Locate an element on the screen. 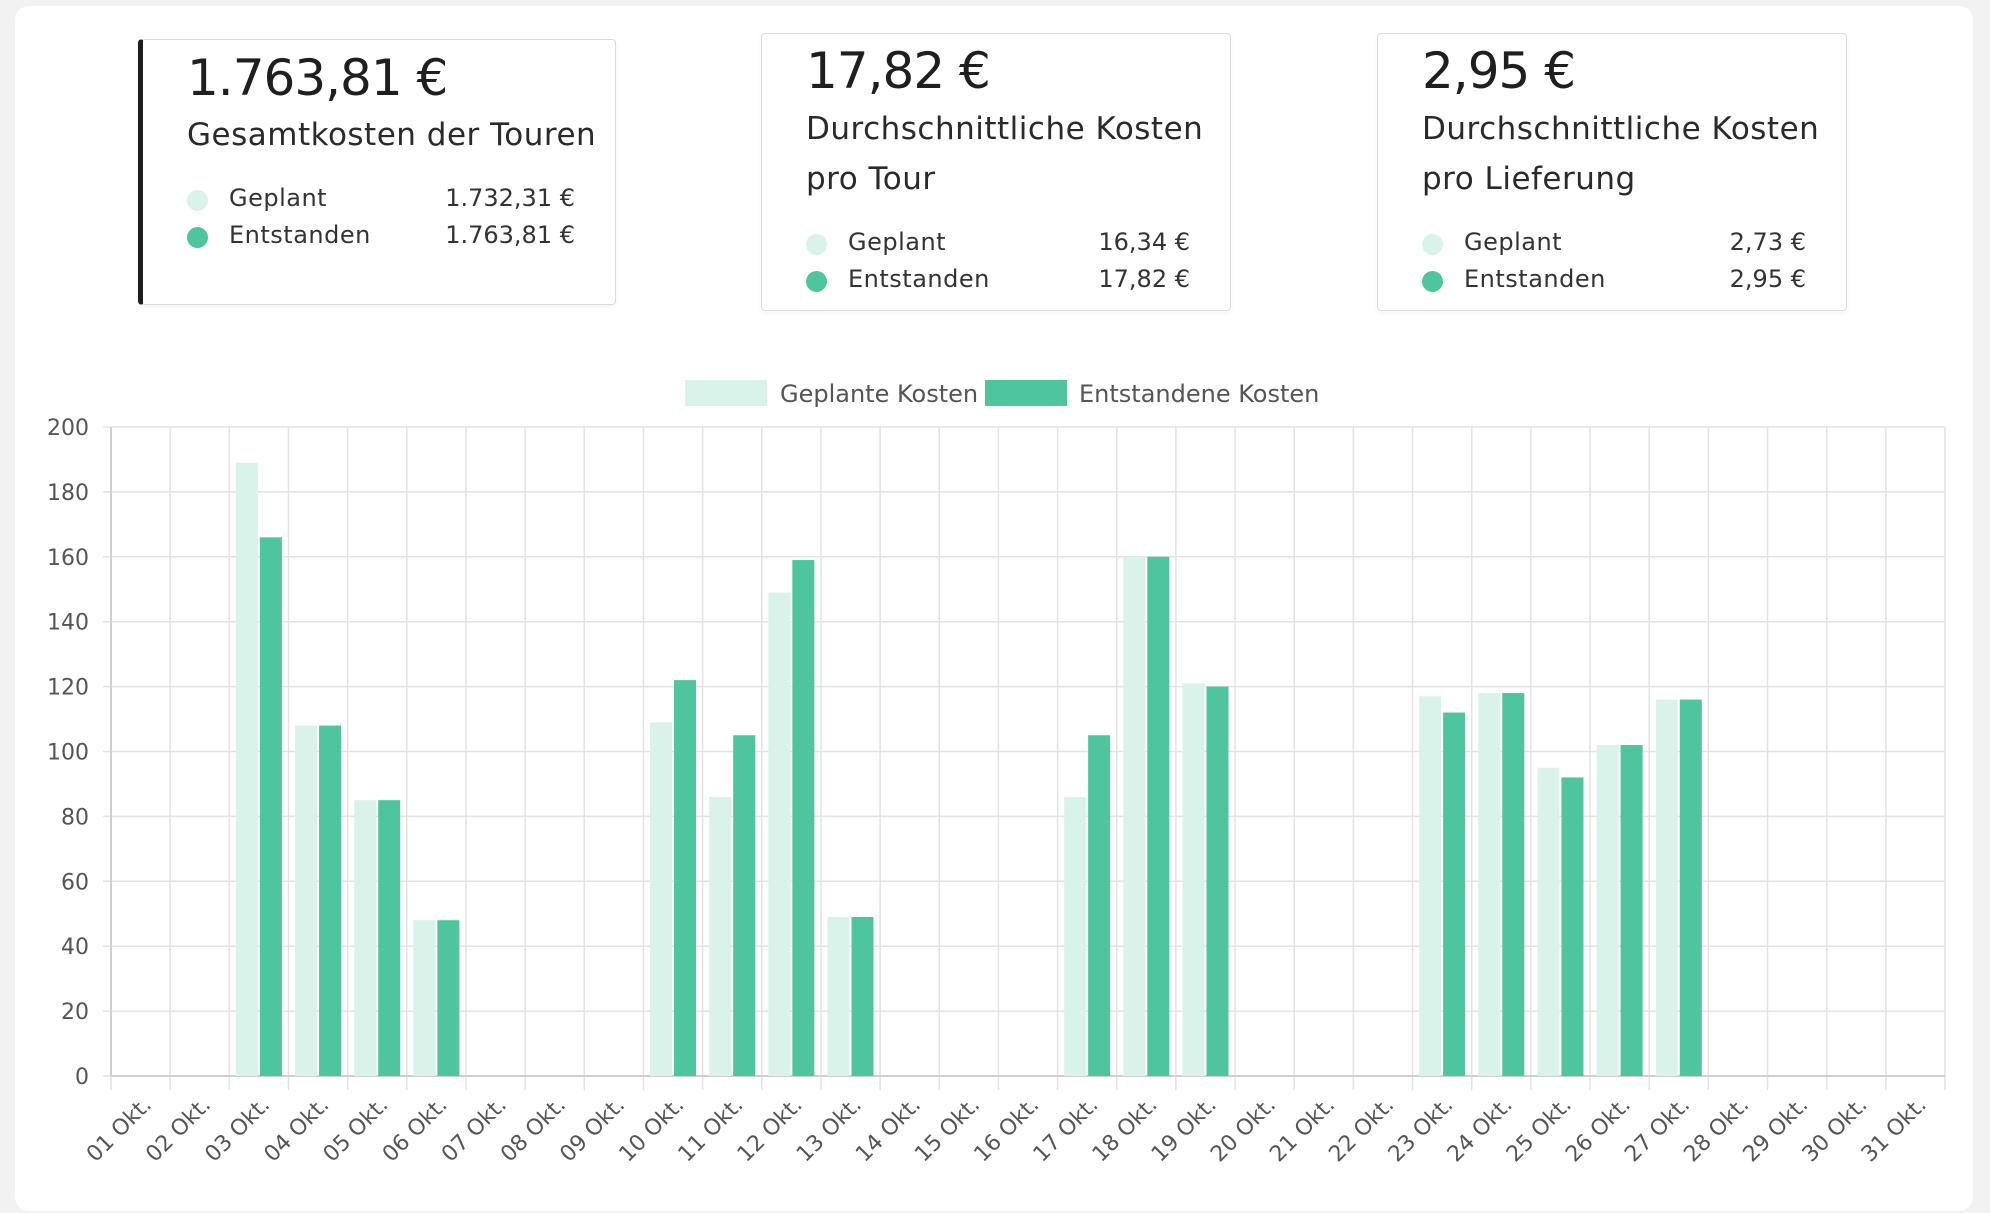  x-tick-label: 15 Okt. is located at coordinates (947, 1130).